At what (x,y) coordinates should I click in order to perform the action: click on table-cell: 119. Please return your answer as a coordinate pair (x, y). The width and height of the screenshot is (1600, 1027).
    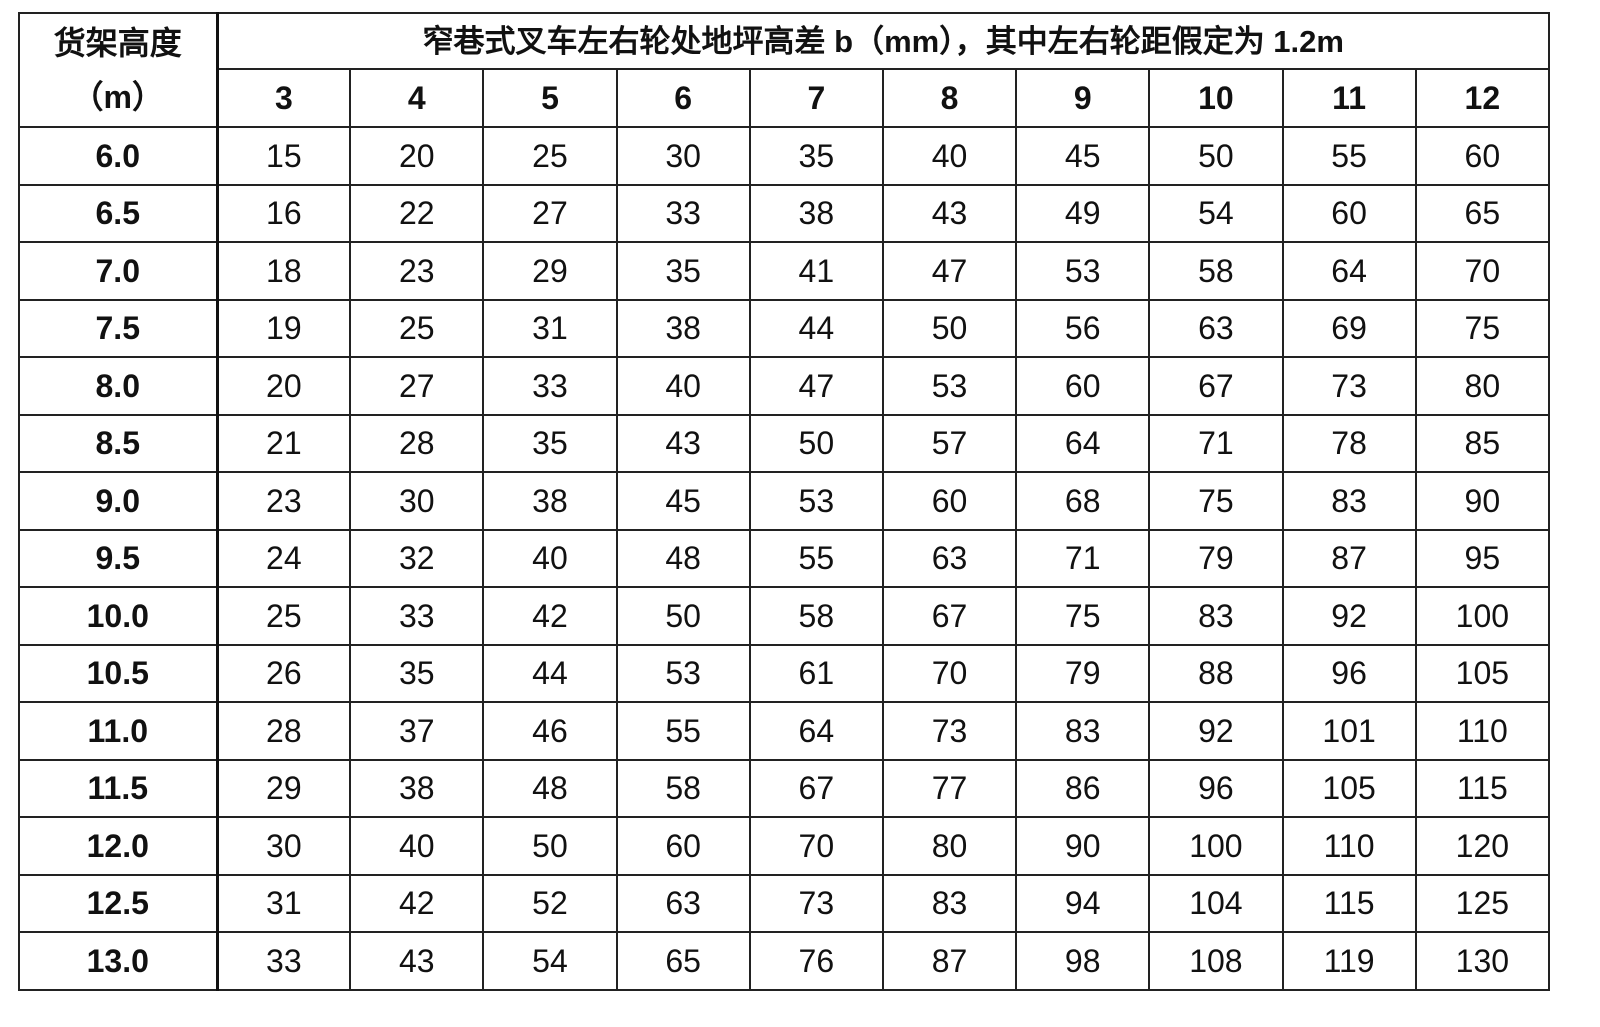
    Looking at the image, I should click on (1349, 961).